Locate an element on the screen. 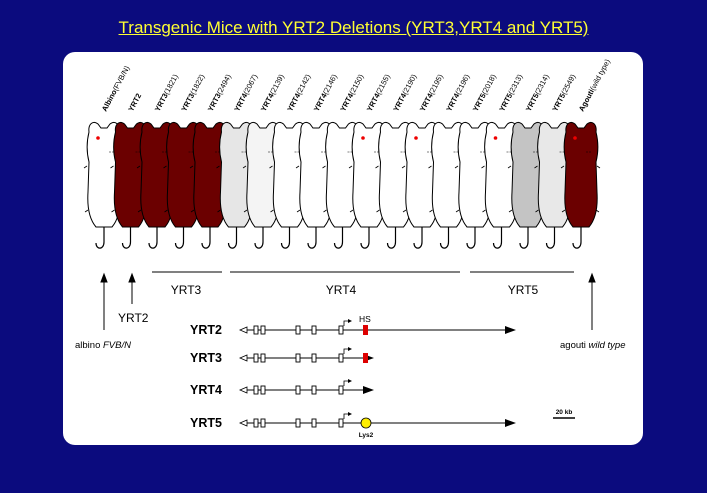 This screenshot has width=707, height=493. mouse-label: YRT5(2314) is located at coordinates (537, 92).